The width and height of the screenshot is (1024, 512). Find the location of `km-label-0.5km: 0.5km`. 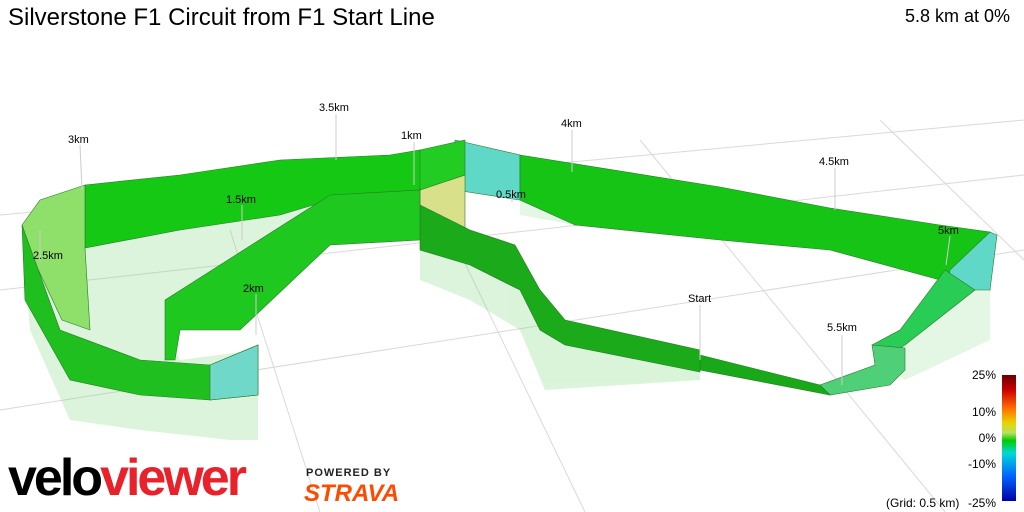

km-label-0.5km: 0.5km is located at coordinates (511, 195).